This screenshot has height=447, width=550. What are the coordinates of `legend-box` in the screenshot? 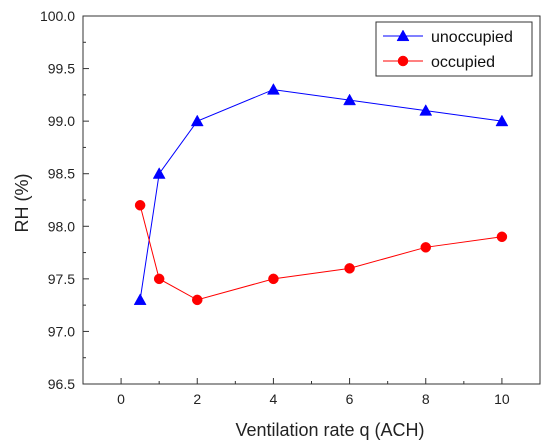 It's located at (454, 49).